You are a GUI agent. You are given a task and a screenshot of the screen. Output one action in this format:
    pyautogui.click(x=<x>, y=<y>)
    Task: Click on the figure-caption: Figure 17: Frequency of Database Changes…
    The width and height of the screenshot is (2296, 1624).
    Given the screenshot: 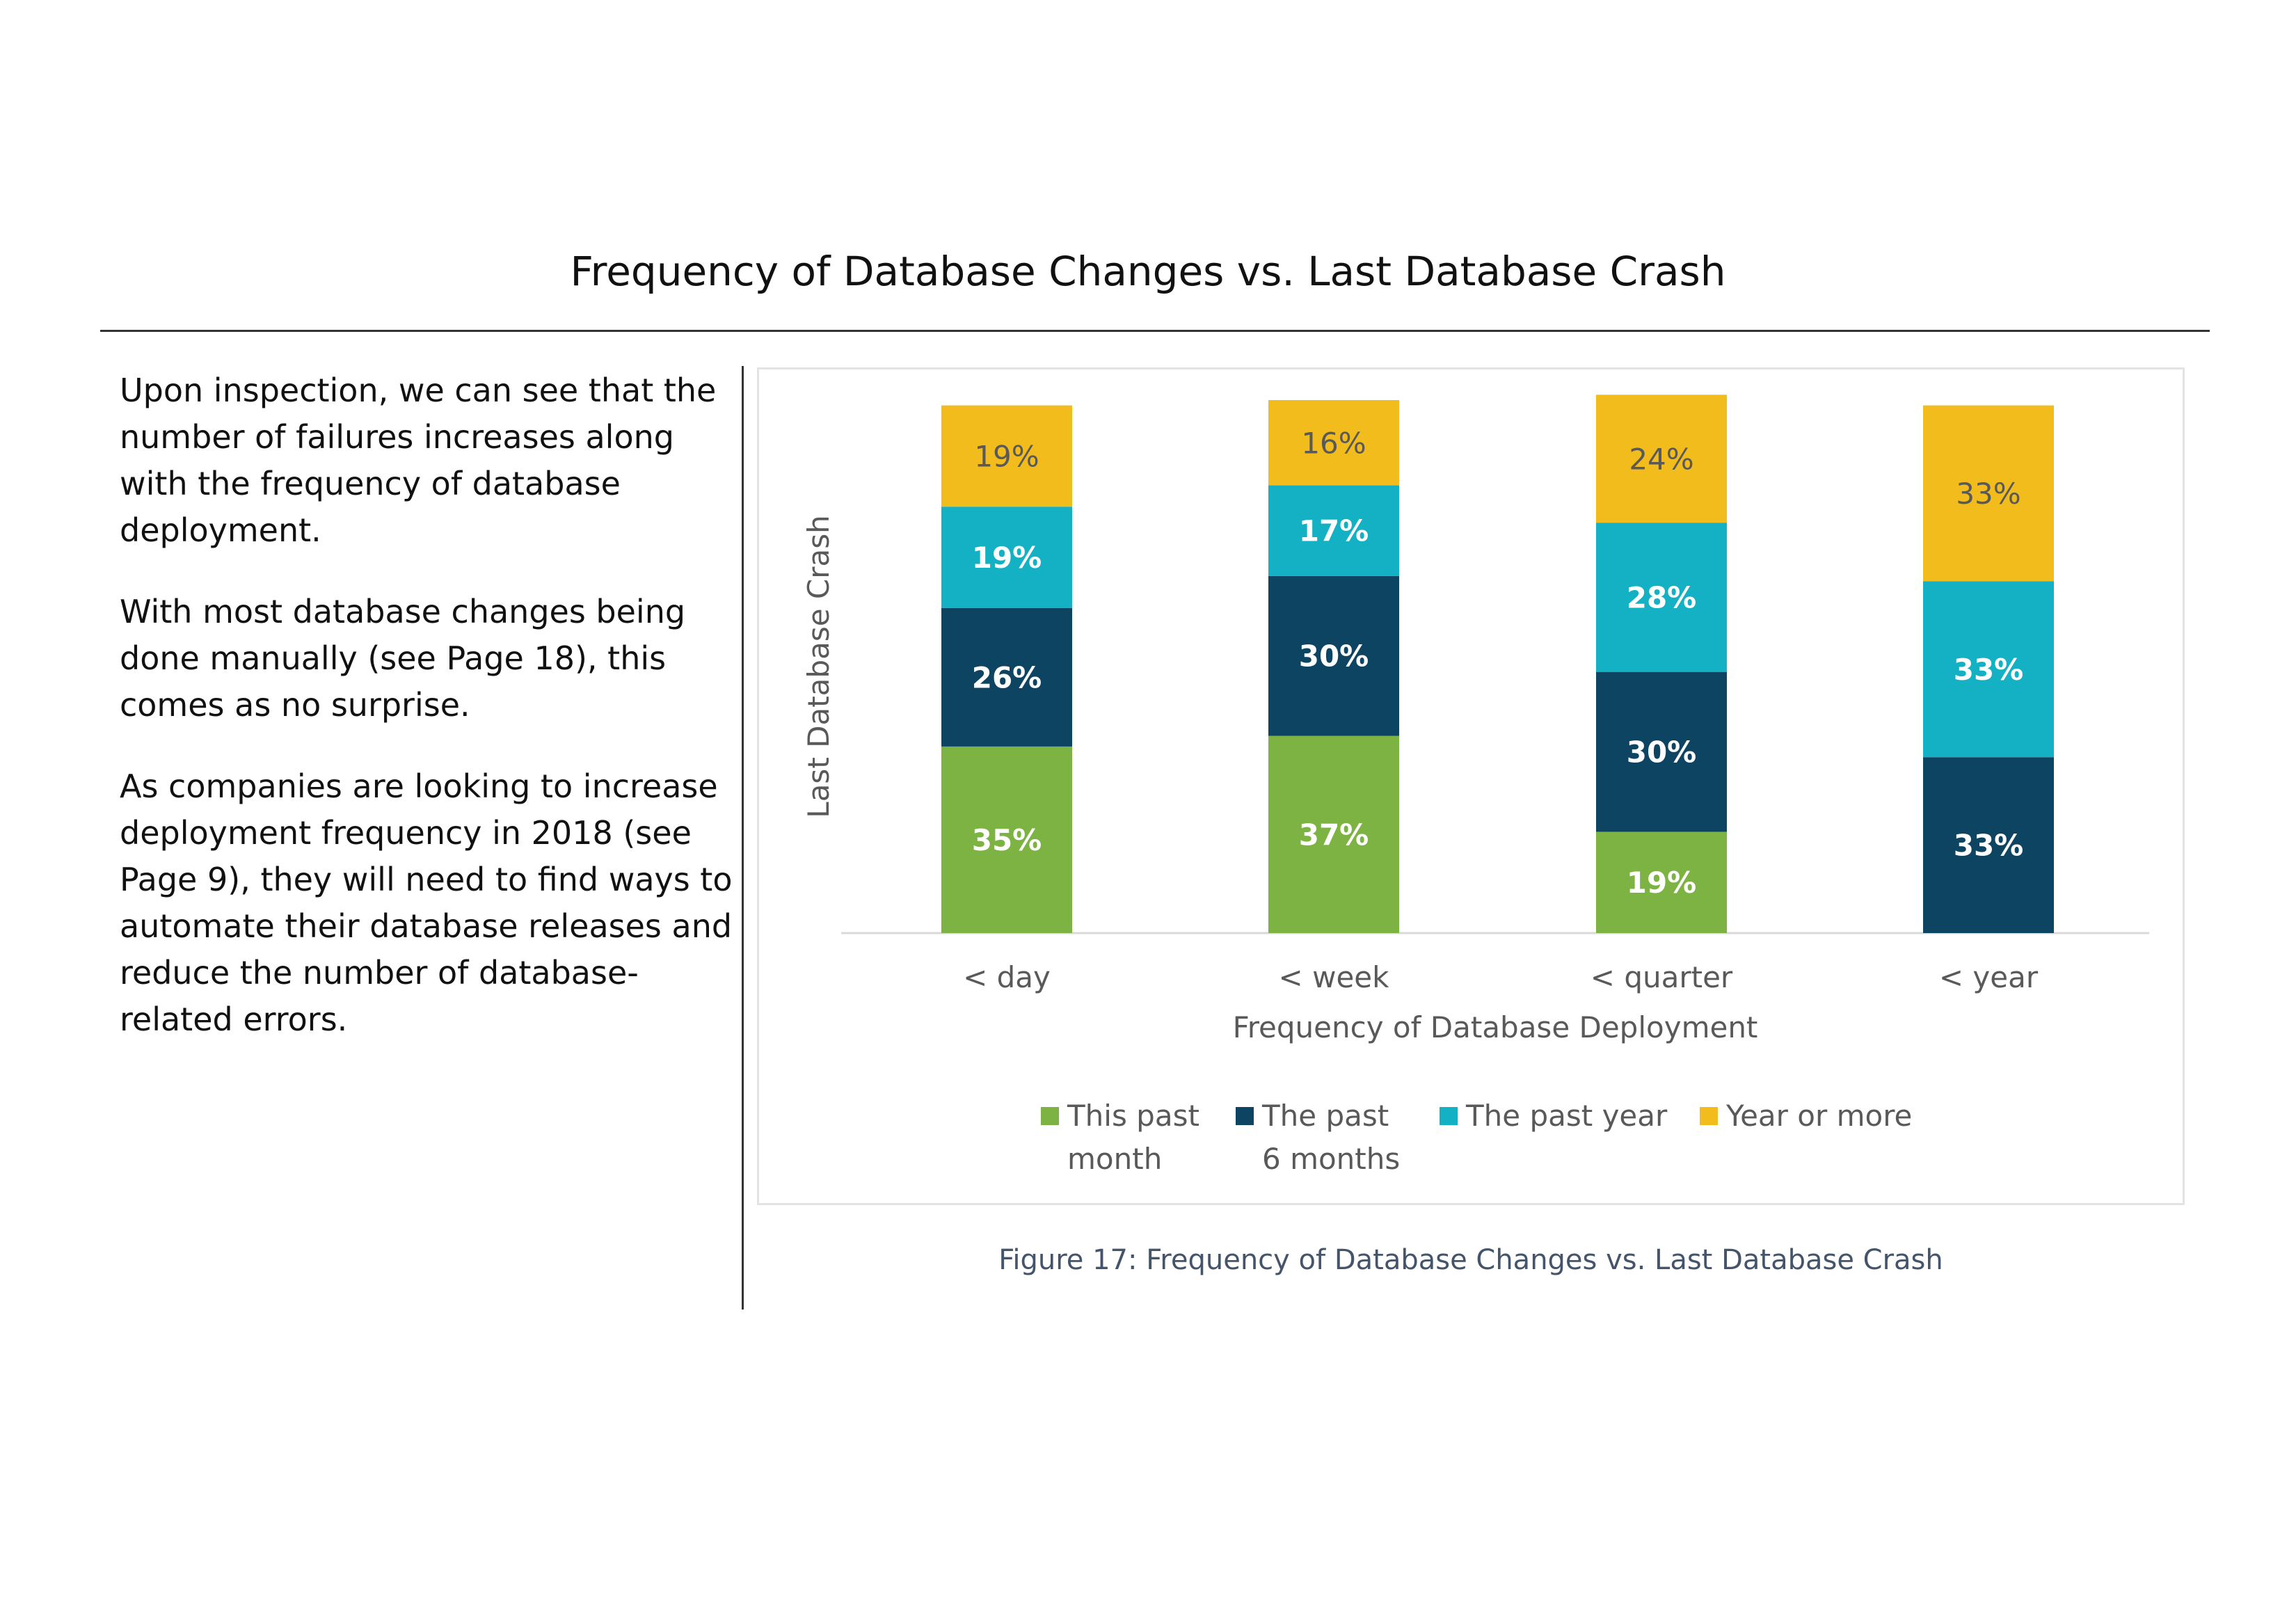 What is the action you would take?
    pyautogui.click(x=1470, y=1260)
    